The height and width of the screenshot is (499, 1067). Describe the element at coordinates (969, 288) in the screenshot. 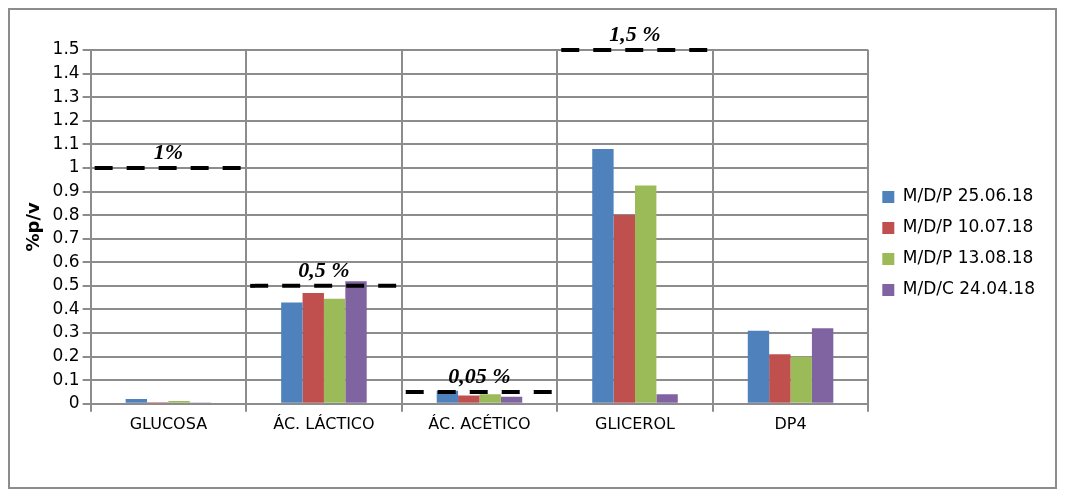

I see `legend-label: M/D/C 24.04.18` at that location.